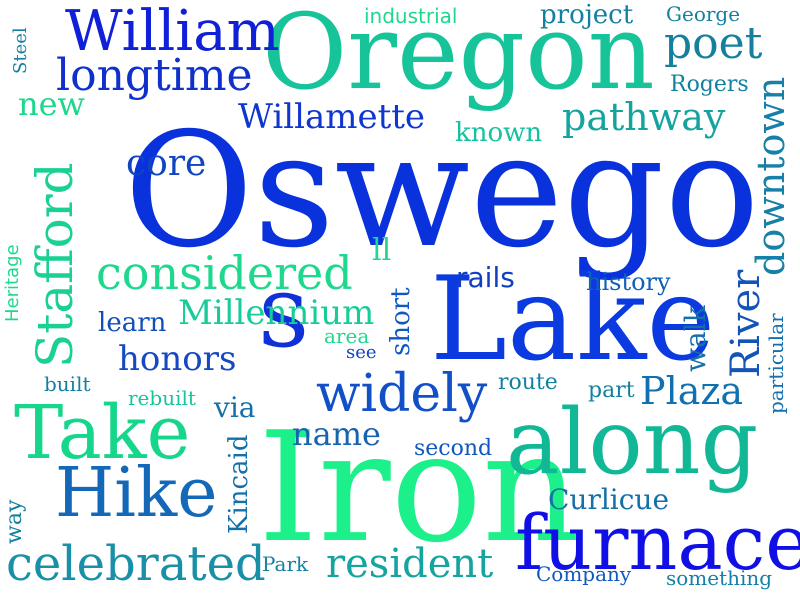 This screenshot has height=600, width=800. Describe the element at coordinates (136, 564) in the screenshot. I see `word-celebrated: celebrated` at that location.